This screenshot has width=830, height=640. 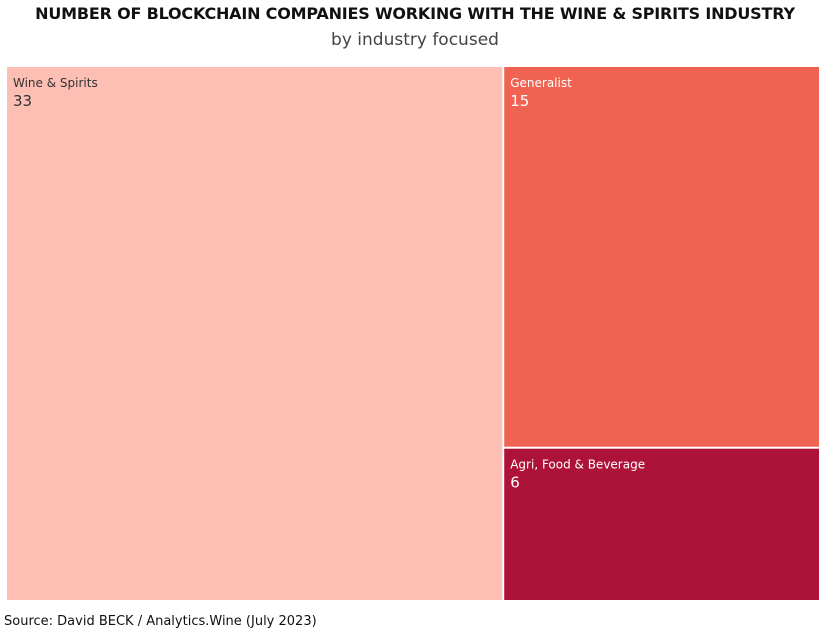 I want to click on treemap-label-wine-and-spirits: Wine & Spirits, so click(x=55, y=83).